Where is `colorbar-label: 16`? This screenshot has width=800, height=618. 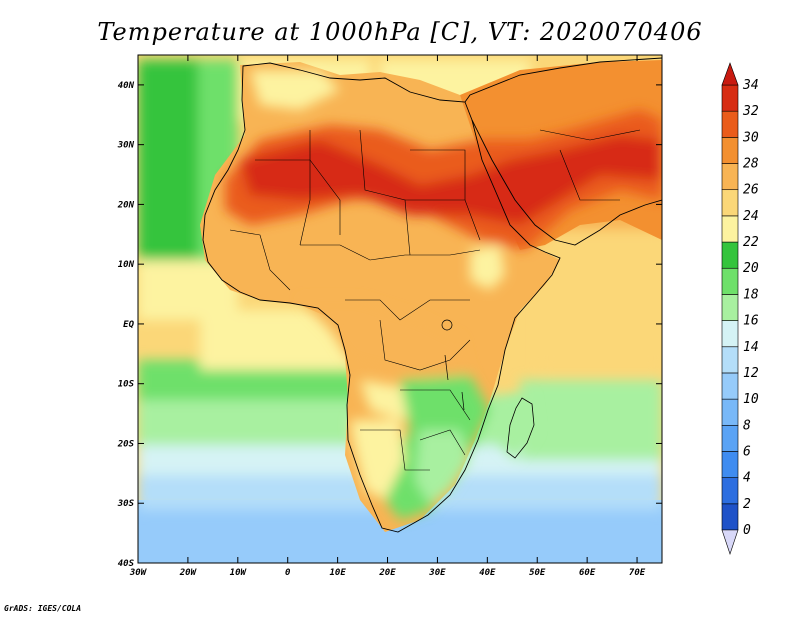
colorbar-label: 16 is located at coordinates (751, 321).